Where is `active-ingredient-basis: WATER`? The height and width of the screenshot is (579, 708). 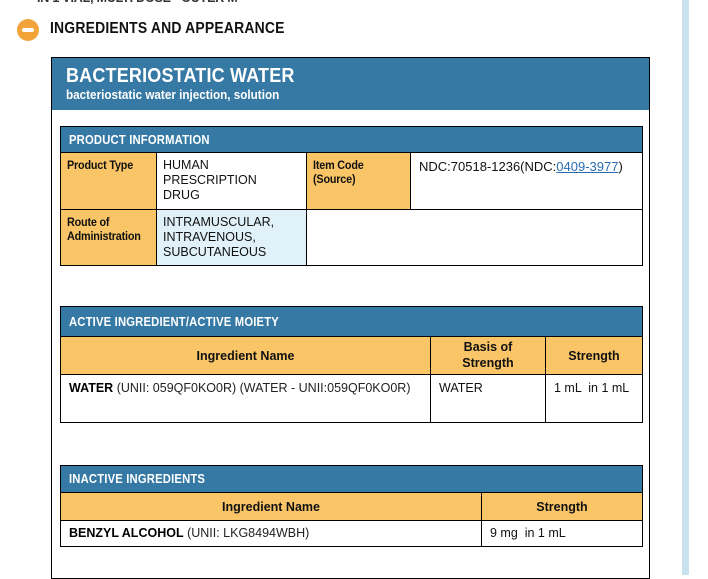 active-ingredient-basis: WATER is located at coordinates (488, 399).